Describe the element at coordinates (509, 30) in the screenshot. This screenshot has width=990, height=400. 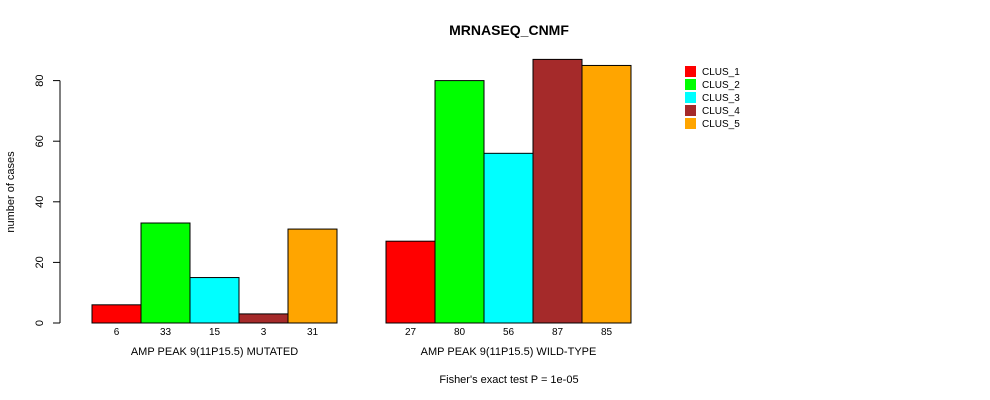
I see `chart-title: MRNASEQ_CNMF` at that location.